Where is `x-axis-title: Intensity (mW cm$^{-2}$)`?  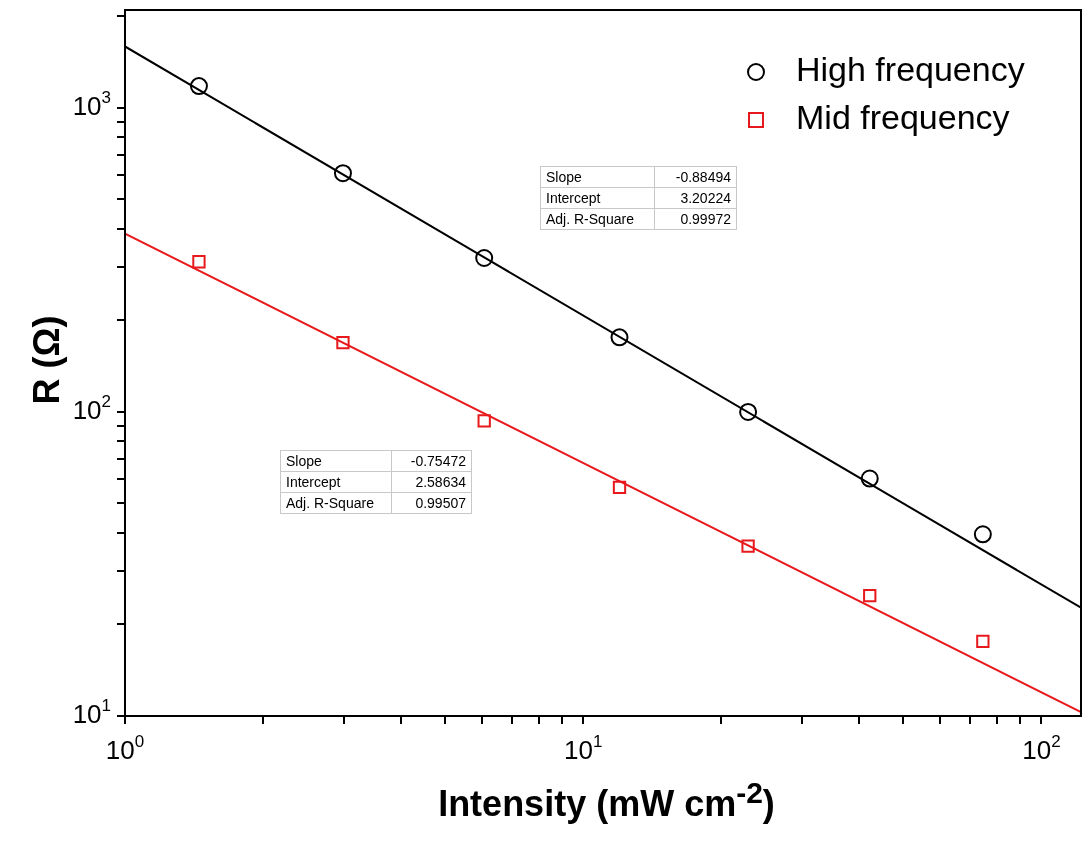 x-axis-title: Intensity (mW cm$^{-2}$) is located at coordinates (606, 800).